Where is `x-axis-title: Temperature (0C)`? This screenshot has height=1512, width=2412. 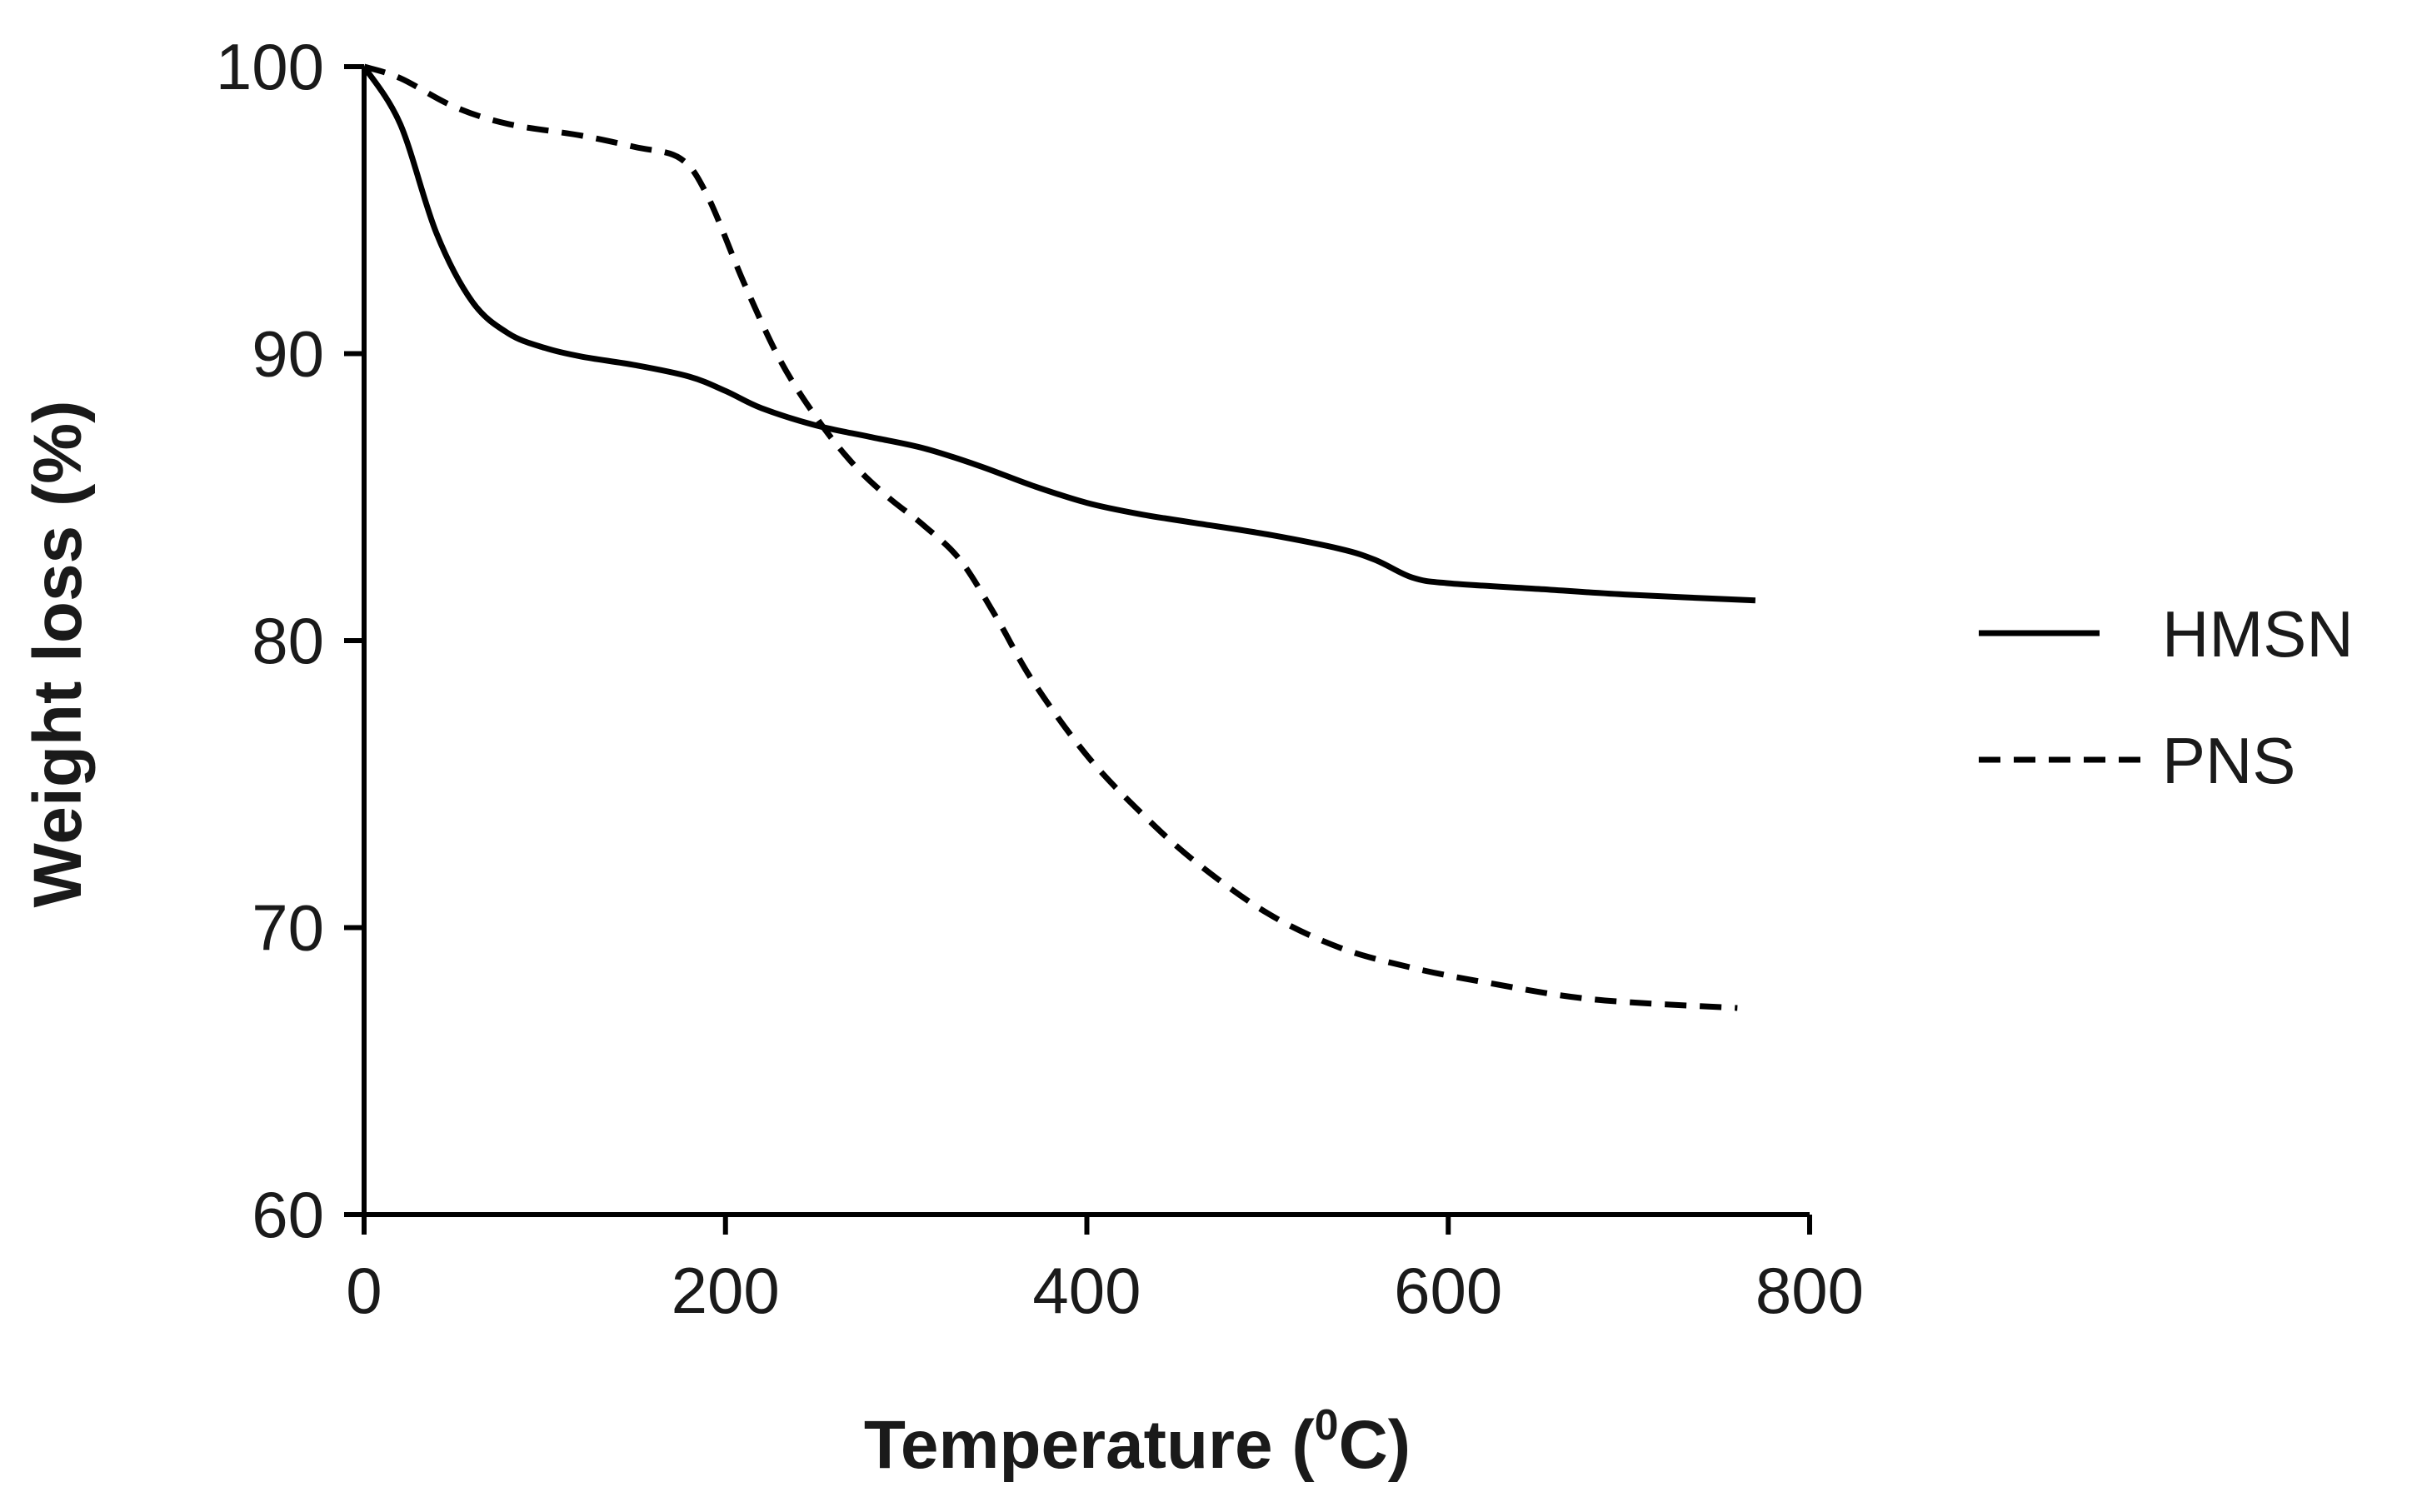
x-axis-title: Temperature (0C) is located at coordinates (1137, 1442).